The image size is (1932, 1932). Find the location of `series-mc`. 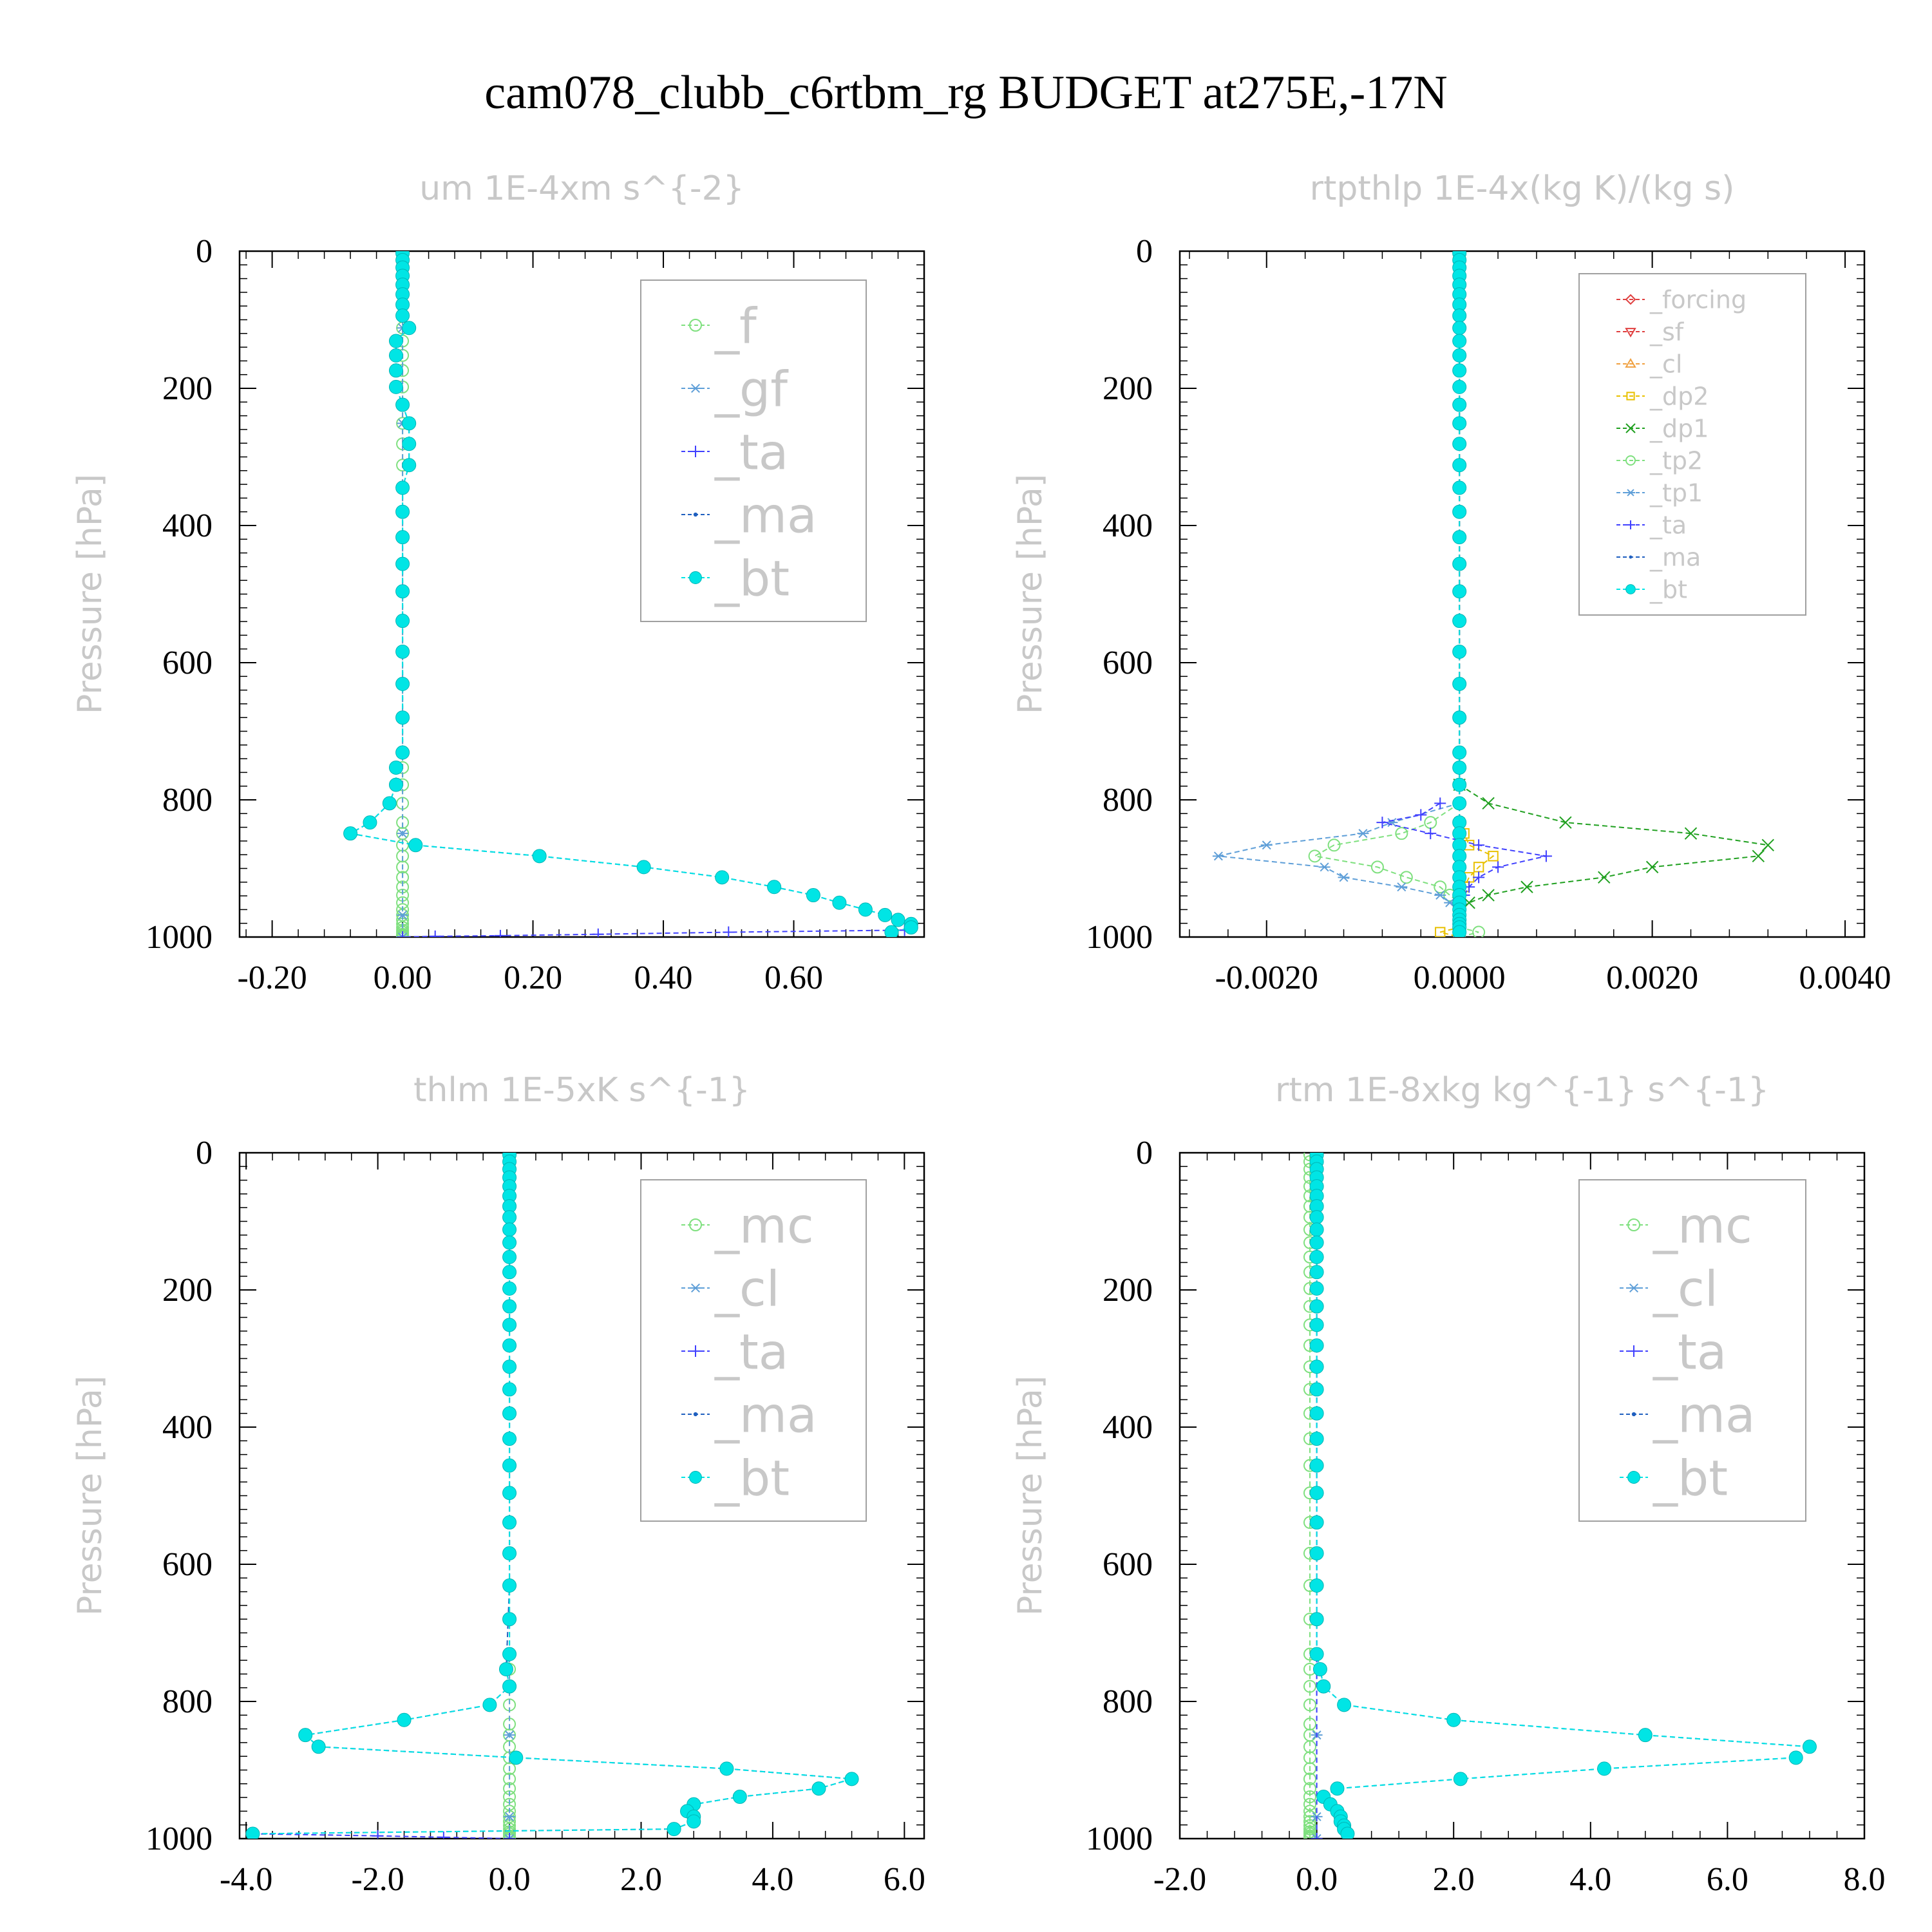

series-mc is located at coordinates (1309, 1496).